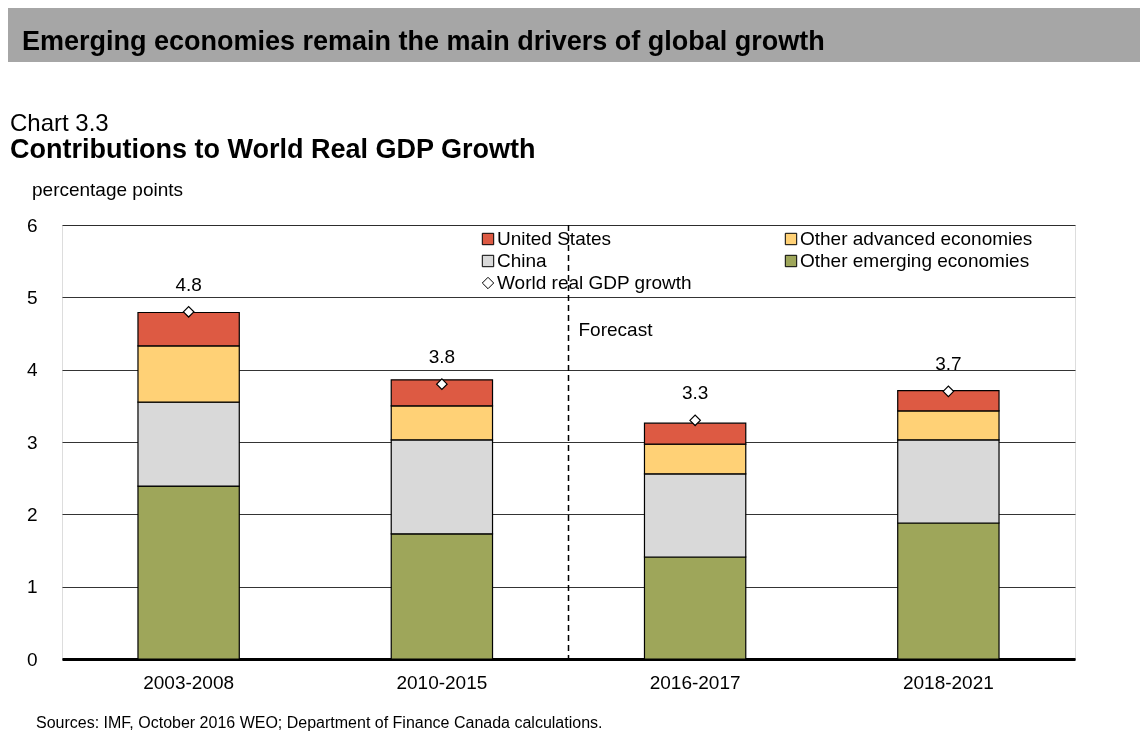 The height and width of the screenshot is (751, 1140). Describe the element at coordinates (442, 357) in the screenshot. I see `data-label: 3.8` at that location.